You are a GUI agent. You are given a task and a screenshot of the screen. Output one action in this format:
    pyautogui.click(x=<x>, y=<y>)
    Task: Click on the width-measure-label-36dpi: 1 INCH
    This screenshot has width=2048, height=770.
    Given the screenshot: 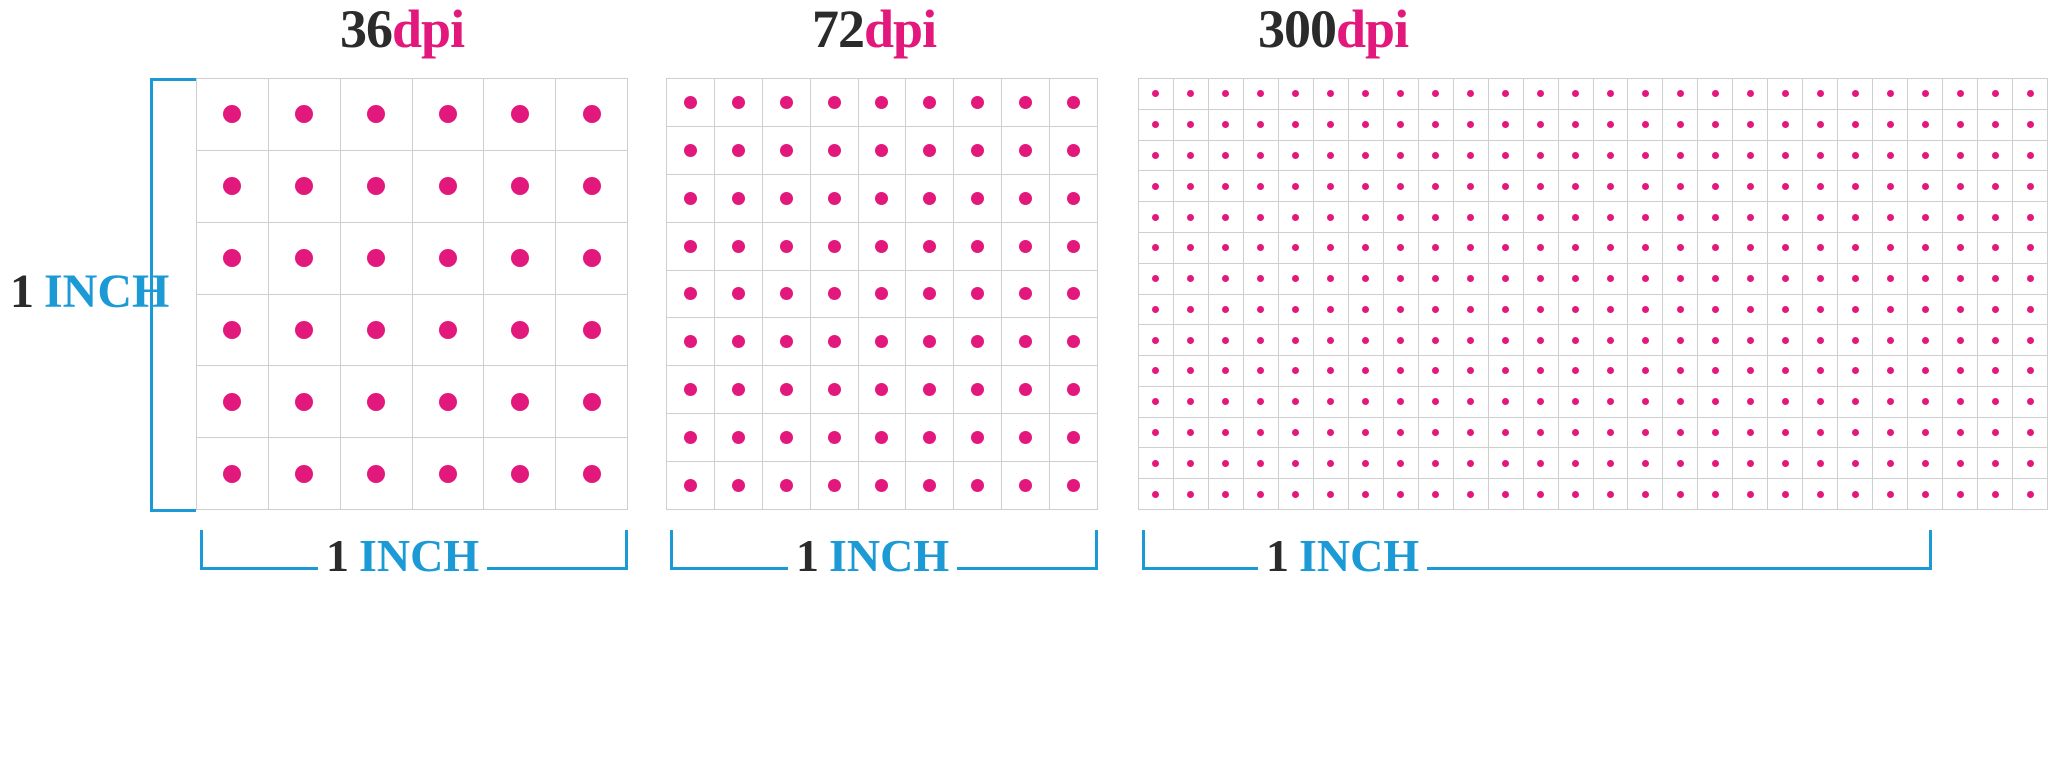 What is the action you would take?
    pyautogui.click(x=403, y=555)
    